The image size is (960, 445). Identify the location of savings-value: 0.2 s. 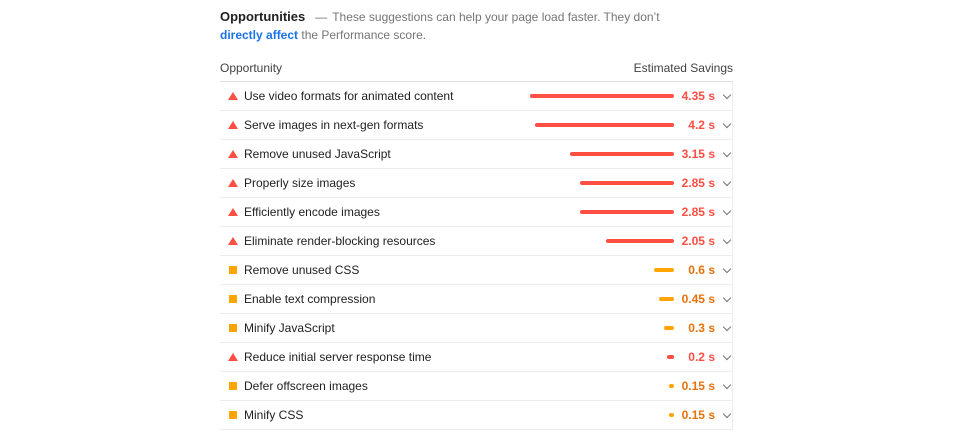
(701, 357).